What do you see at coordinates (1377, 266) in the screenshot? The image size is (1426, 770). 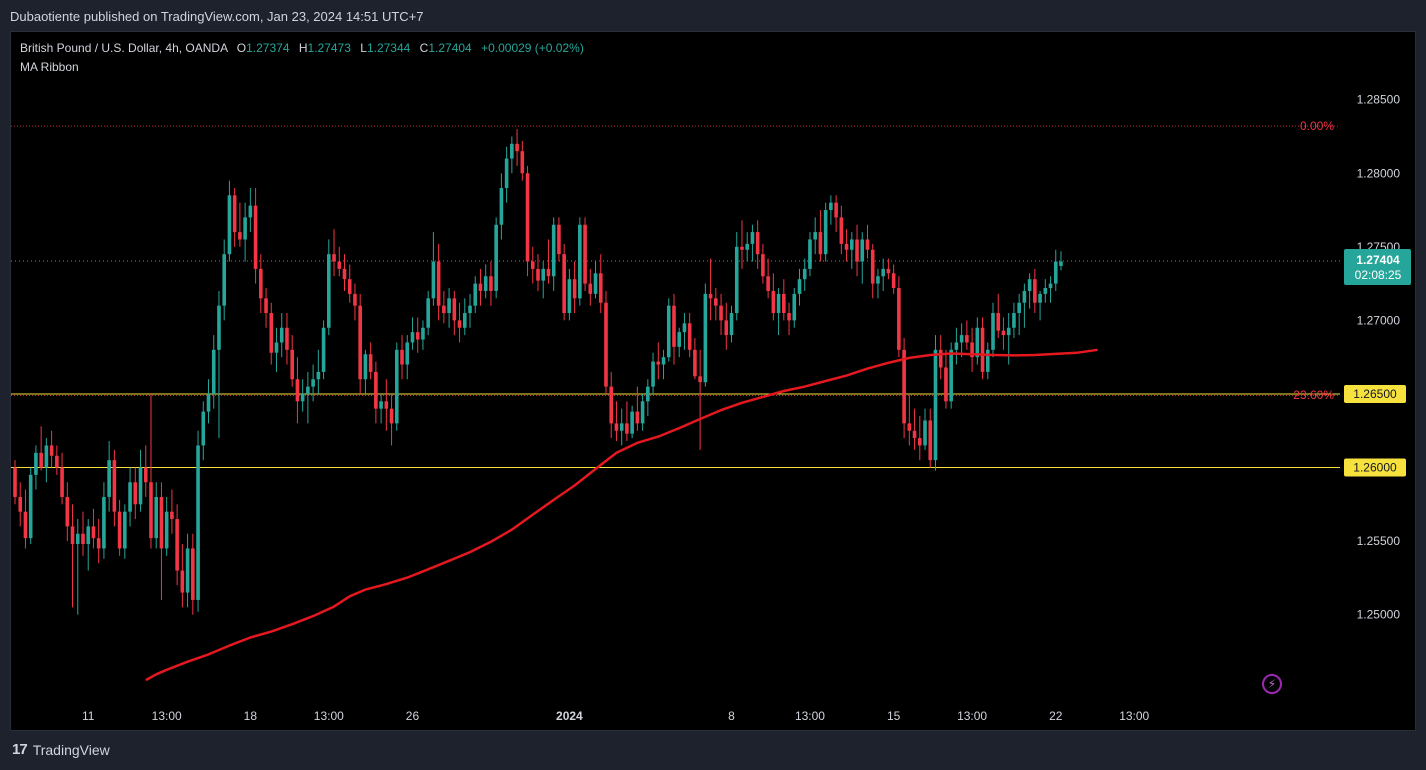 I see `last-price-box` at bounding box center [1377, 266].